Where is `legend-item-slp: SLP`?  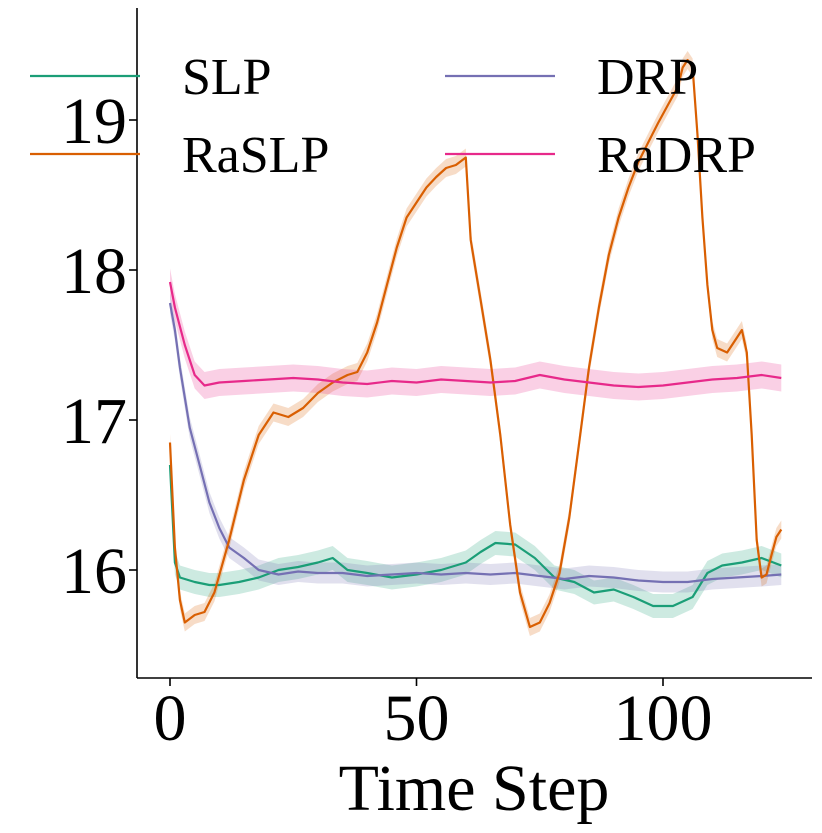
legend-item-slp: SLP is located at coordinates (151, 77).